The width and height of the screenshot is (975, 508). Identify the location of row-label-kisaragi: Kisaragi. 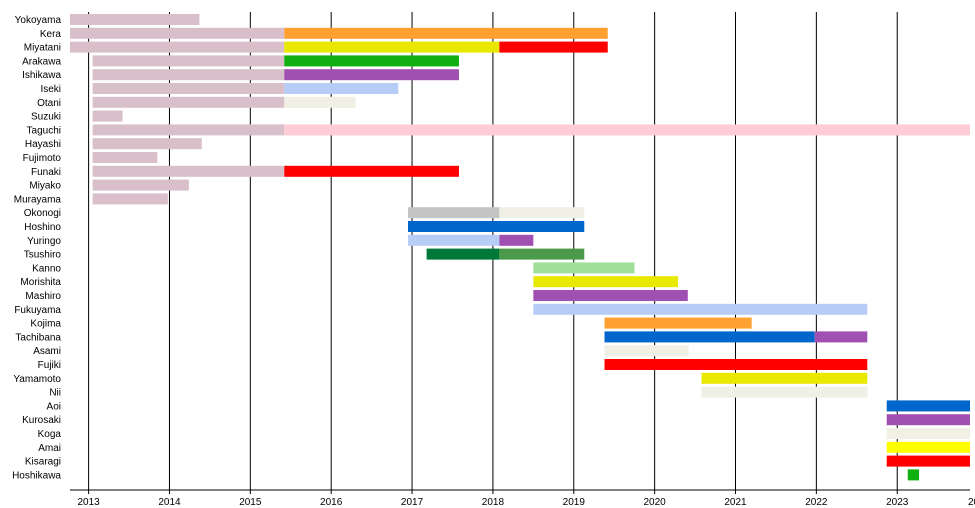
(43, 462).